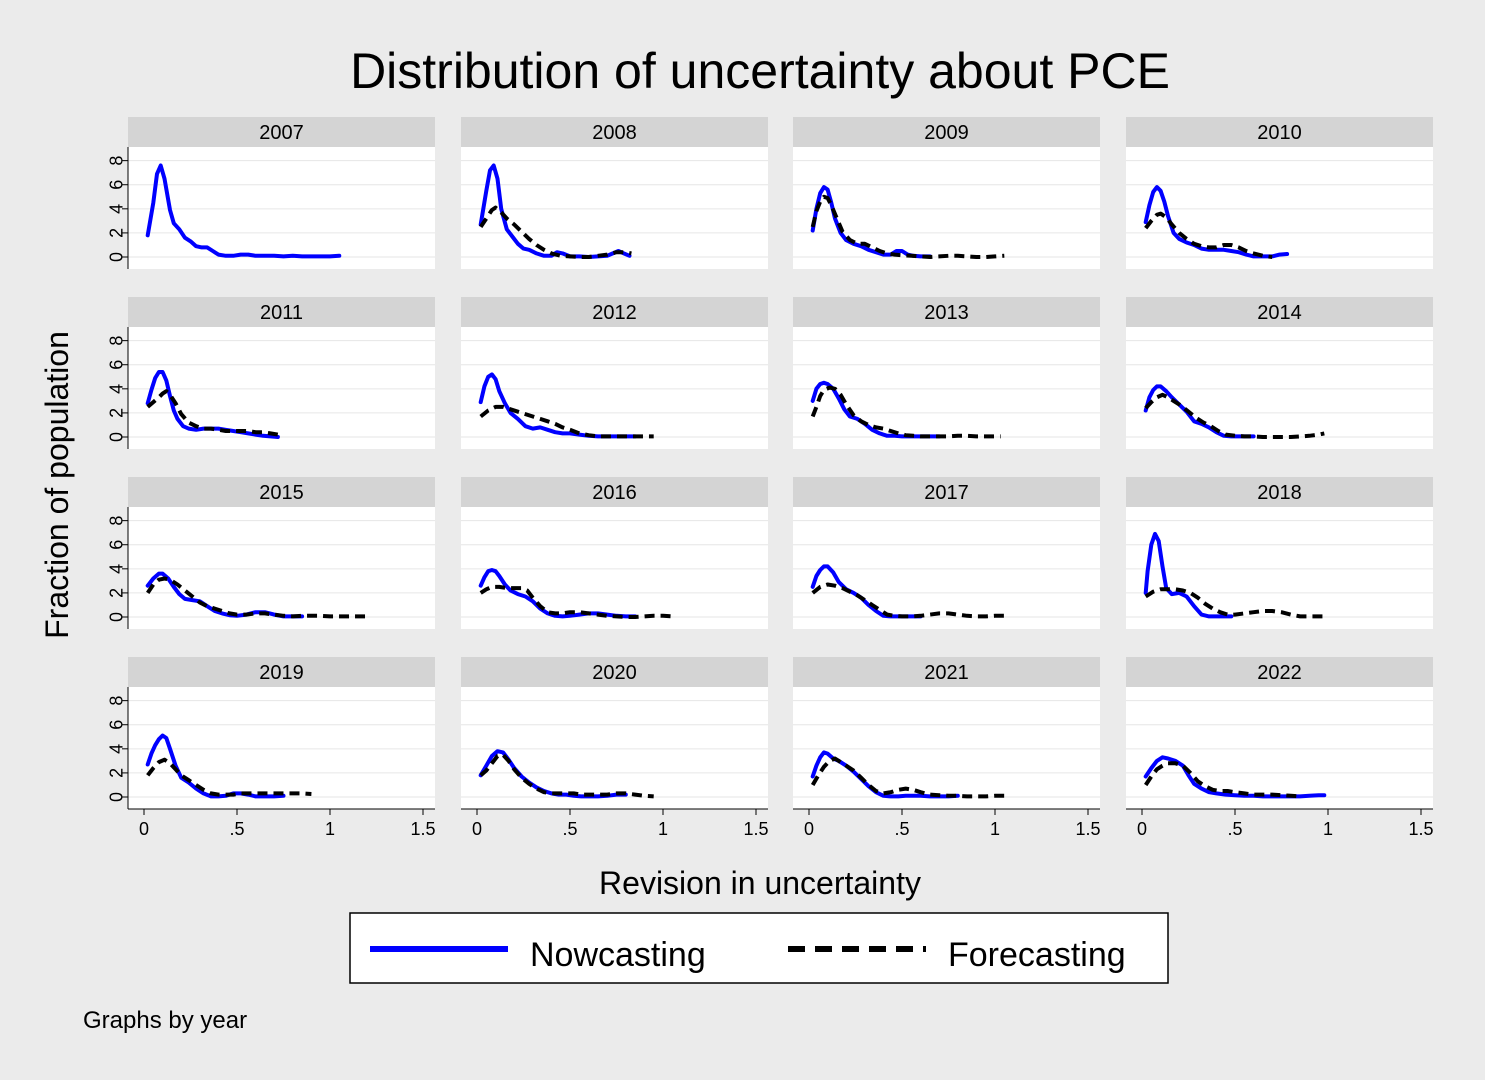 This screenshot has width=1485, height=1080. I want to click on panel-strip-label: 2013, so click(946, 313).